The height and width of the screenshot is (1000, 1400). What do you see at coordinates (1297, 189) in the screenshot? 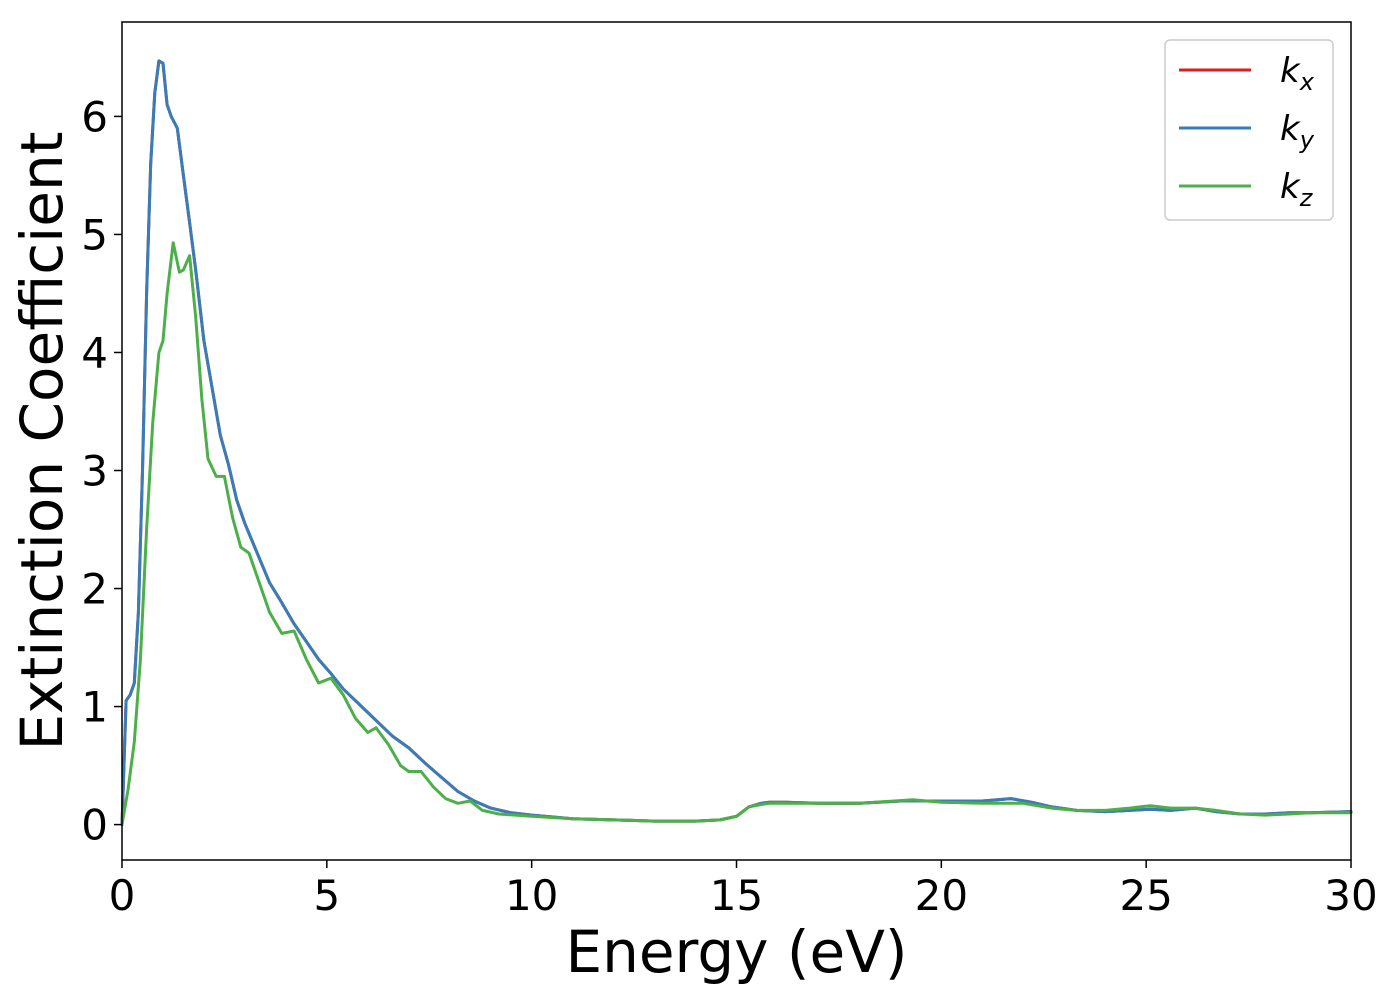
I see `legend-label-z: kz` at bounding box center [1297, 189].